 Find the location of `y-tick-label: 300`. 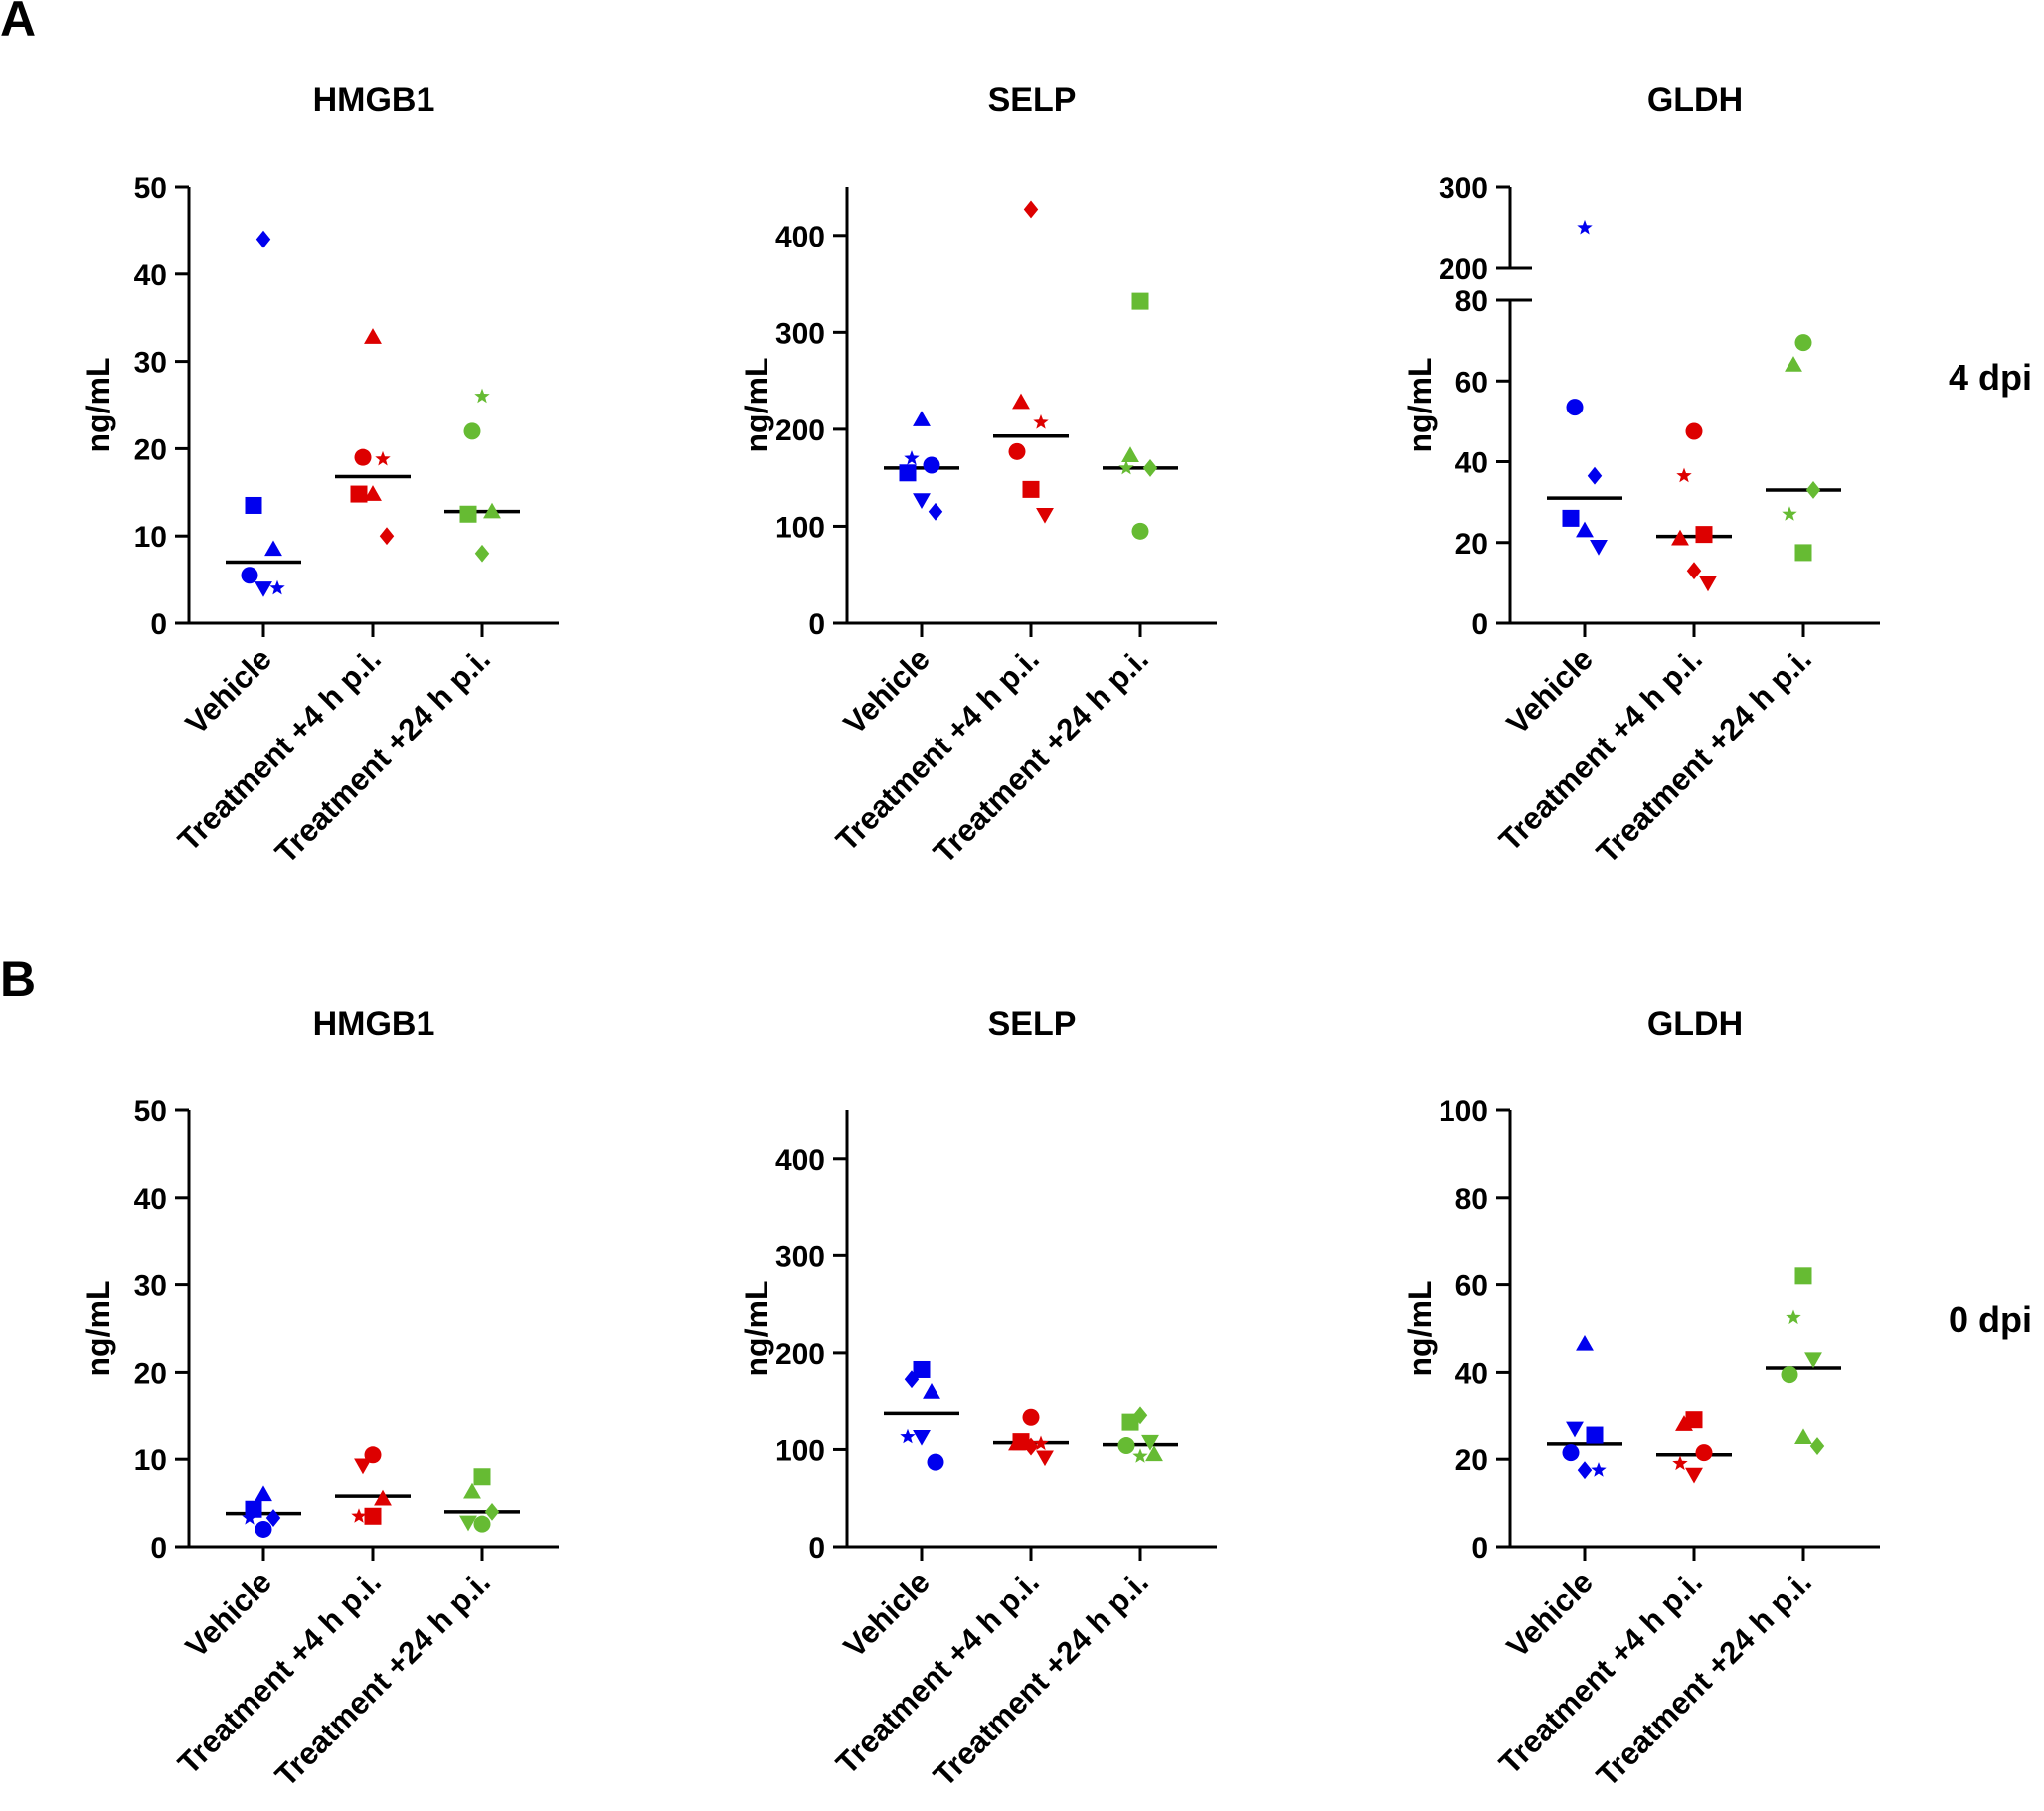

y-tick-label: 300 is located at coordinates (800, 333).